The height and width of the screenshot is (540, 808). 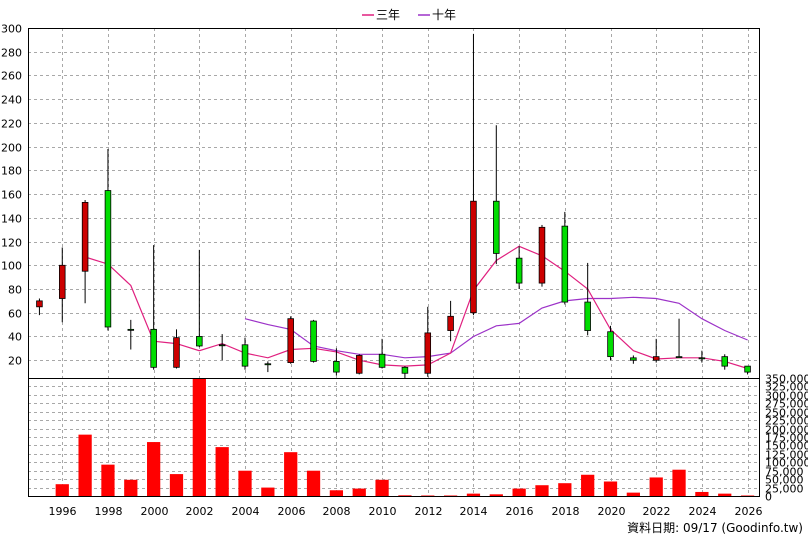 What do you see at coordinates (429, 511) in the screenshot?
I see `x-tick-label: 2012` at bounding box center [429, 511].